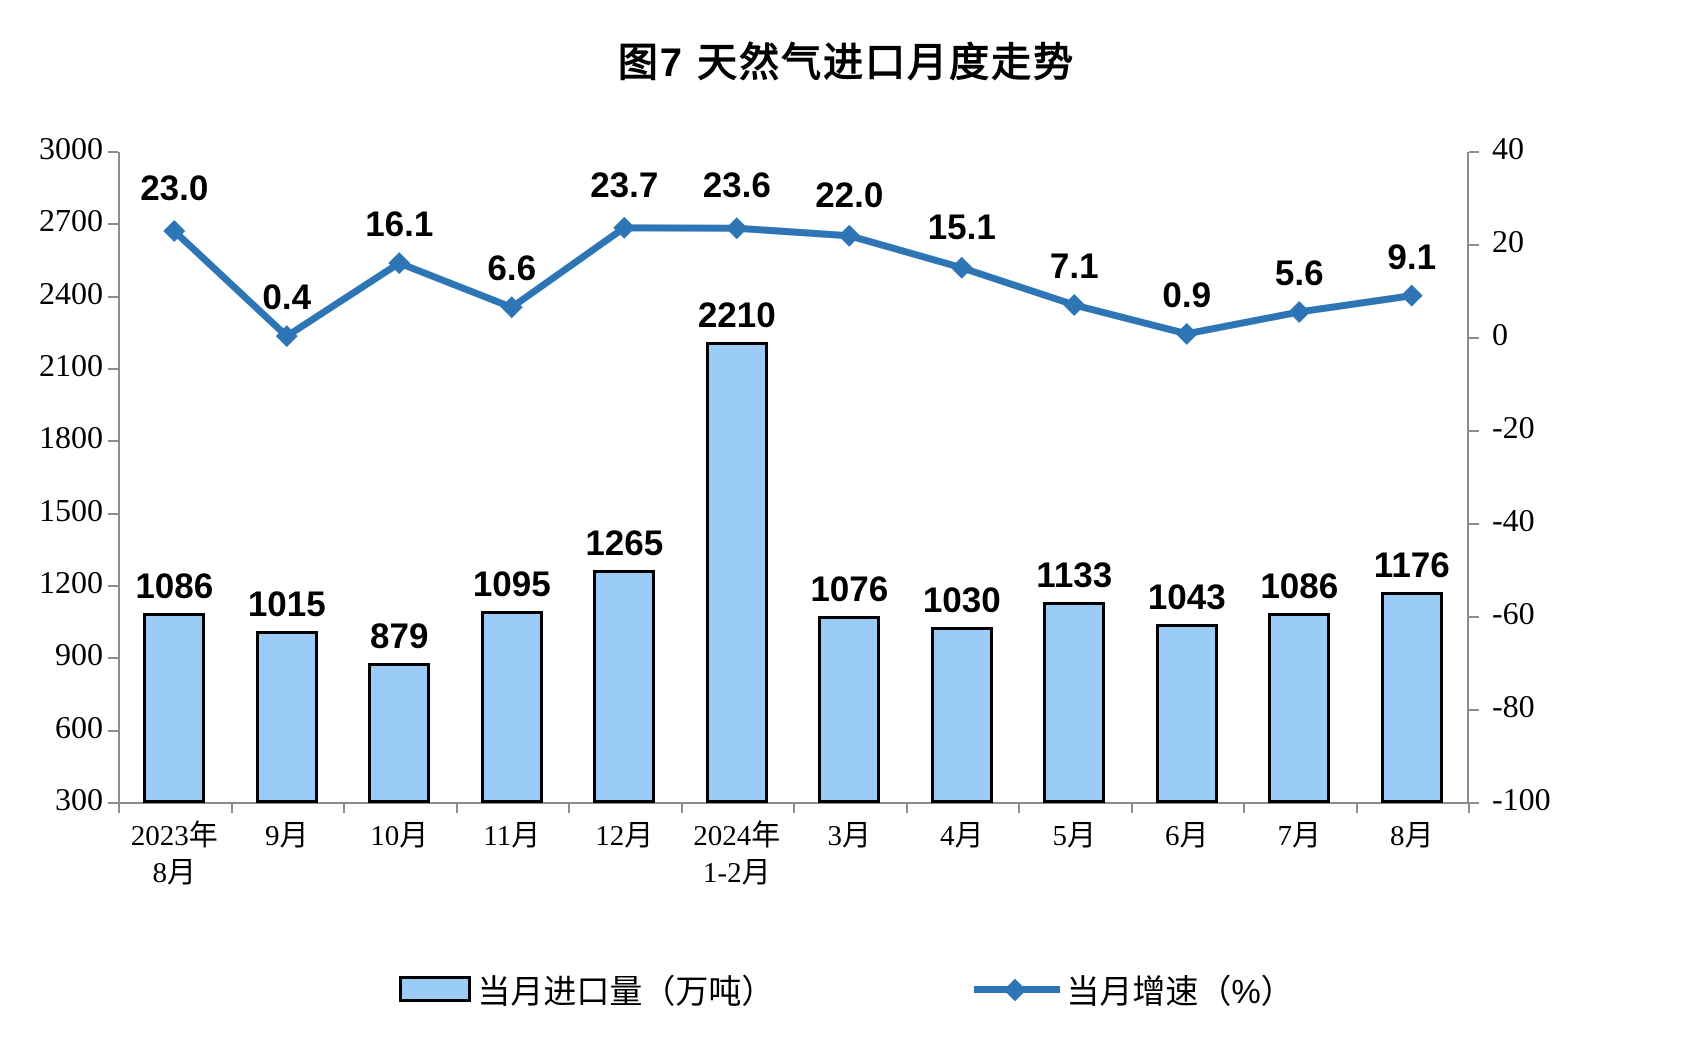 This screenshot has height=1055, width=1693. I want to click on left-axis-tick-label: 1200, so click(71, 582).